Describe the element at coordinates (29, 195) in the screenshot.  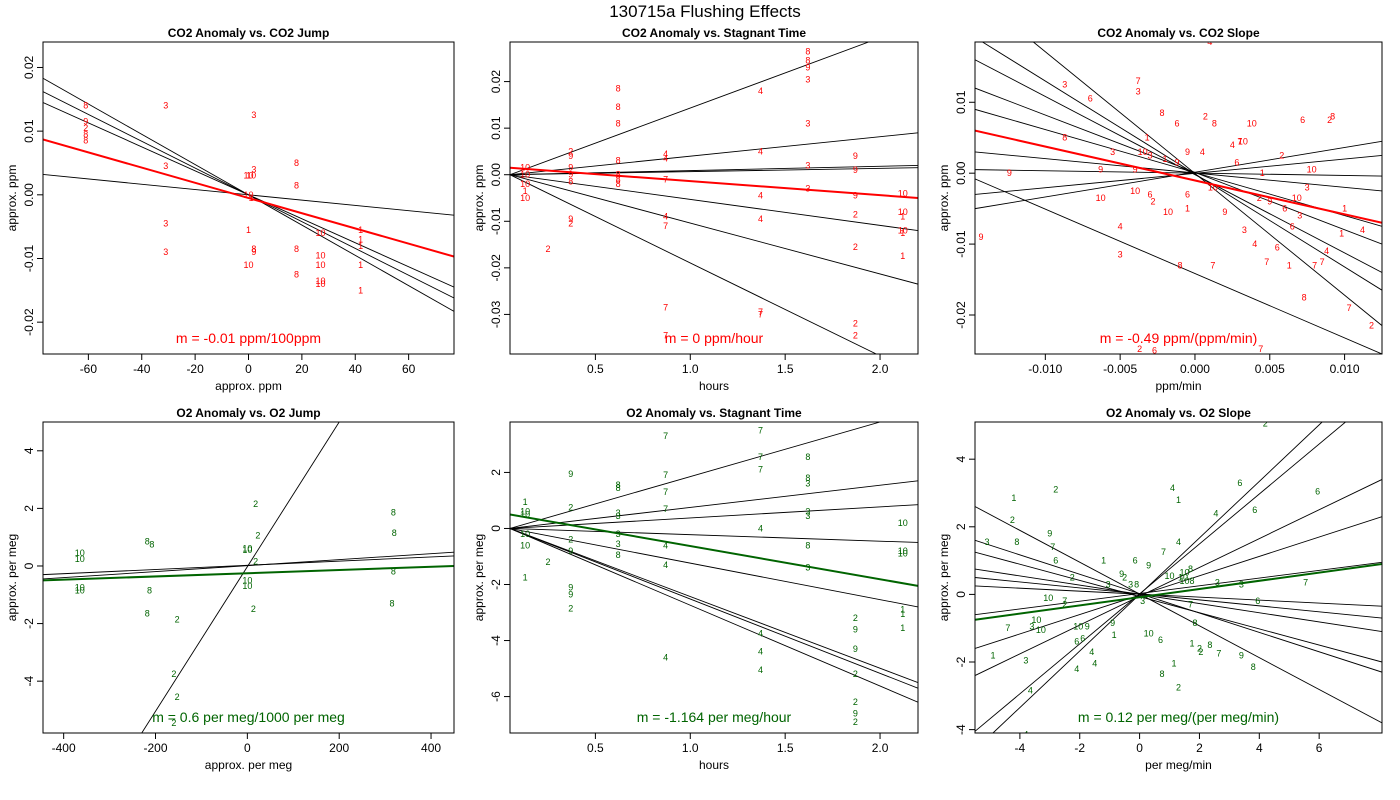
I see `y-tick-label: 0.00` at that location.